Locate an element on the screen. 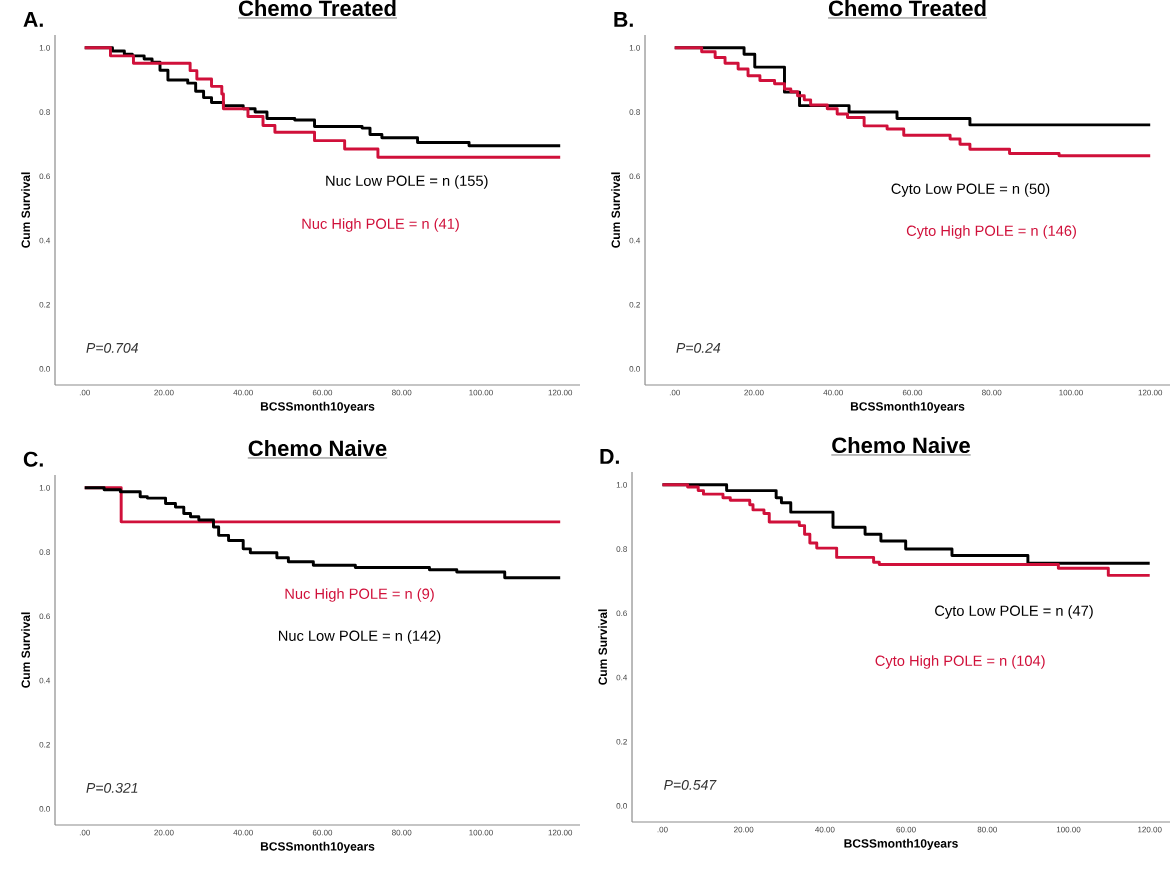  annotation: P=0.321 is located at coordinates (112, 787).